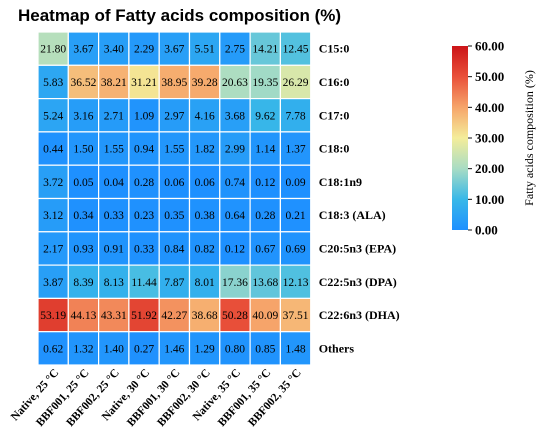  Describe the element at coordinates (235, 283) in the screenshot. I see `cell-value-label: 17.36` at that location.